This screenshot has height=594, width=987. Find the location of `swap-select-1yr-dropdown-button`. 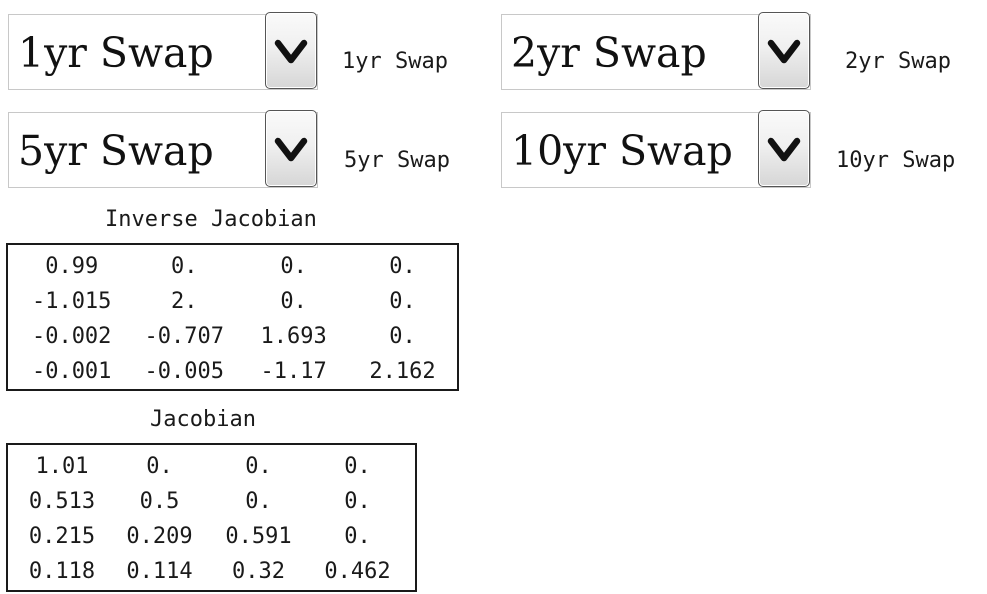

swap-select-1yr-dropdown-button is located at coordinates (291, 50).